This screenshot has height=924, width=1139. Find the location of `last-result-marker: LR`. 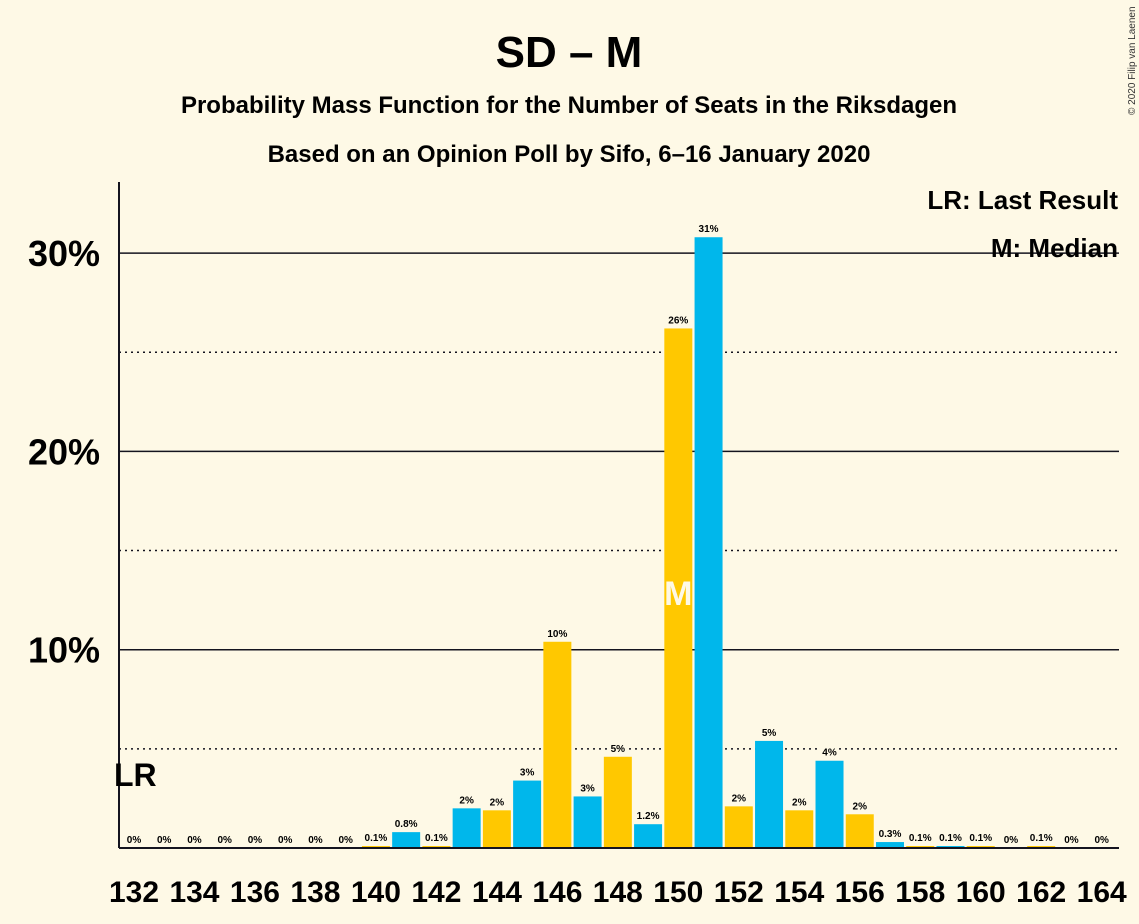

last-result-marker: LR is located at coordinates (135, 775).